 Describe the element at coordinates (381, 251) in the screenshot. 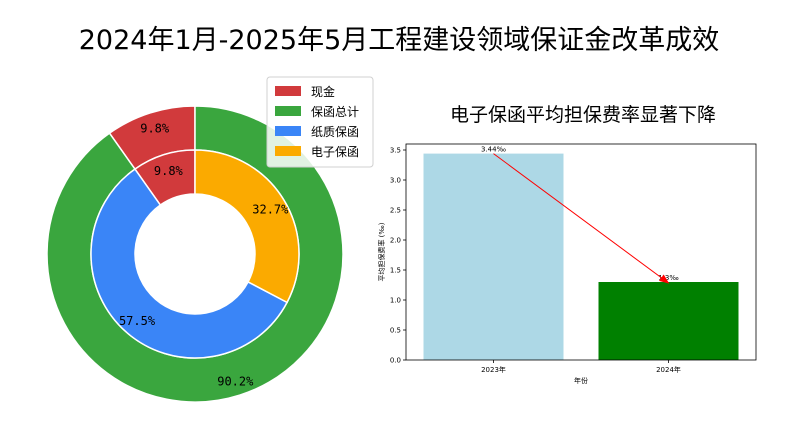

I see `y-axis-label: 平均担保费率 (‰)` at that location.